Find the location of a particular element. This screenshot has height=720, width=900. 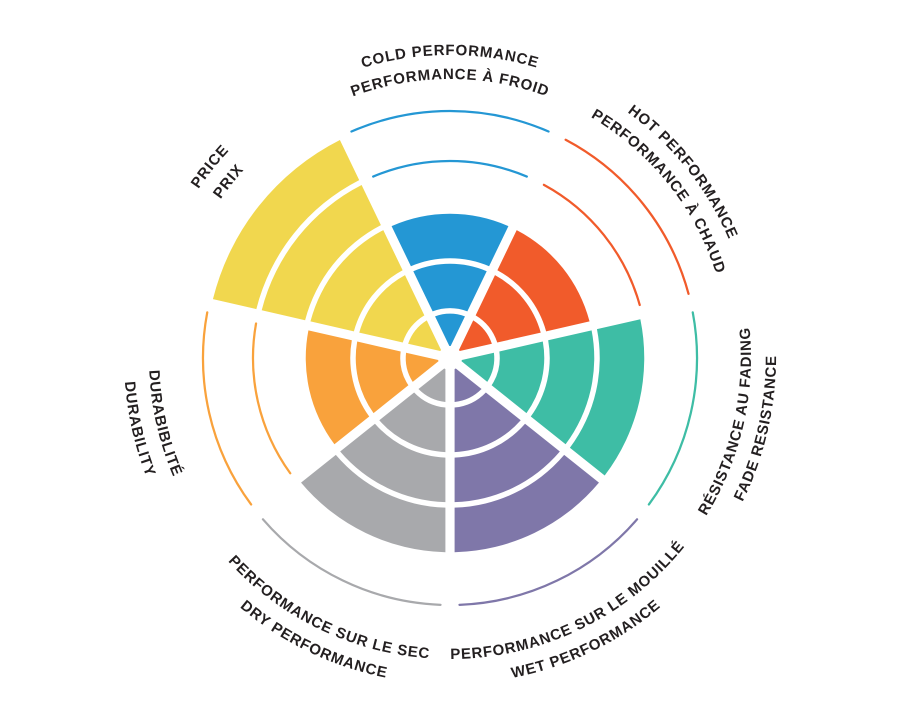

label-hot-en: HOT PERFORMANCE is located at coordinates (683, 172).